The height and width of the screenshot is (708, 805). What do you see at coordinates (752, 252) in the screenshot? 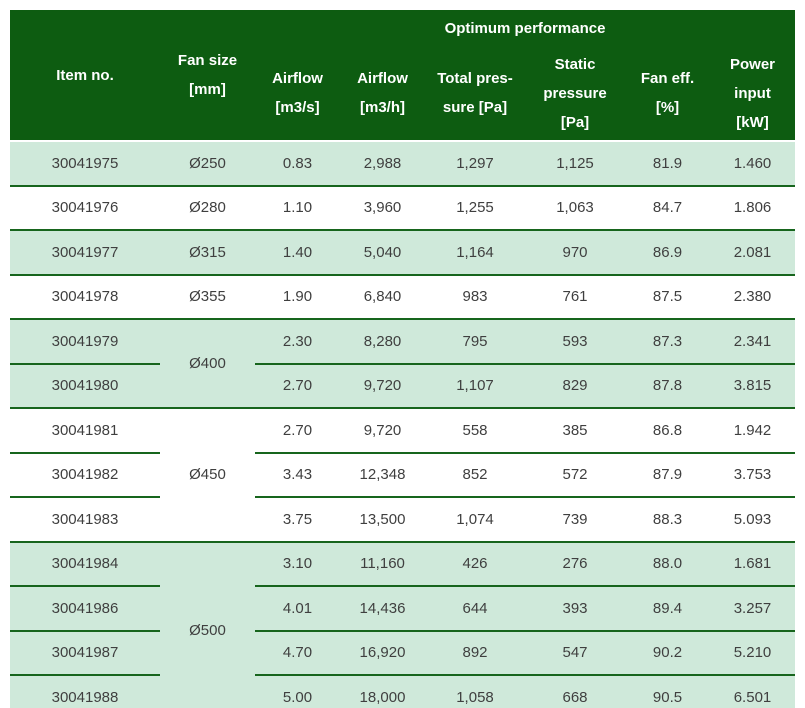
I see `value-cell: 2.081` at bounding box center [752, 252].